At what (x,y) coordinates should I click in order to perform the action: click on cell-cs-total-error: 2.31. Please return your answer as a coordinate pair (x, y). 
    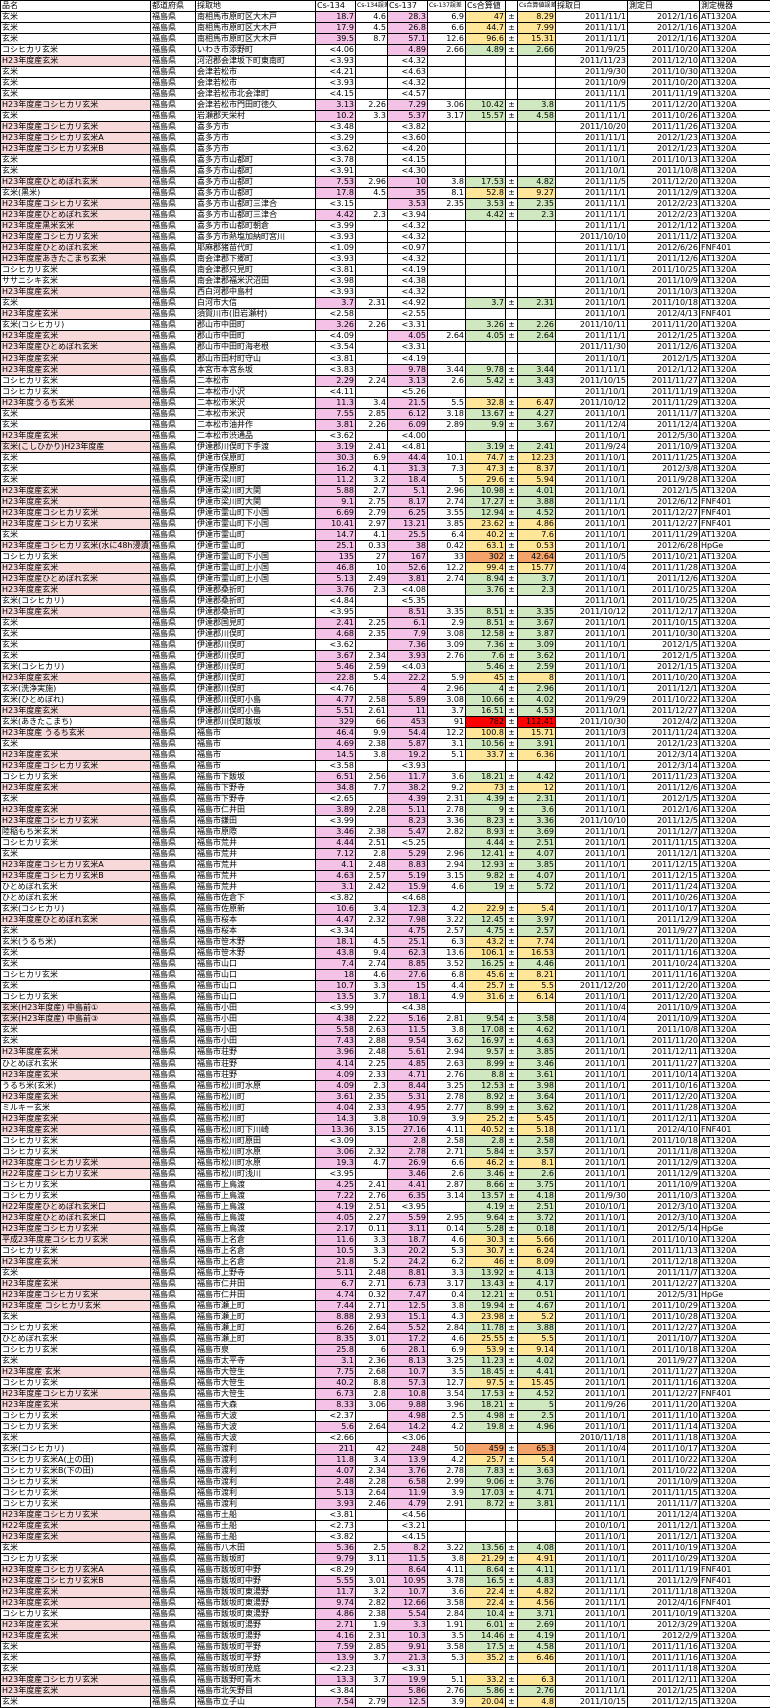
    Looking at the image, I should click on (537, 799).